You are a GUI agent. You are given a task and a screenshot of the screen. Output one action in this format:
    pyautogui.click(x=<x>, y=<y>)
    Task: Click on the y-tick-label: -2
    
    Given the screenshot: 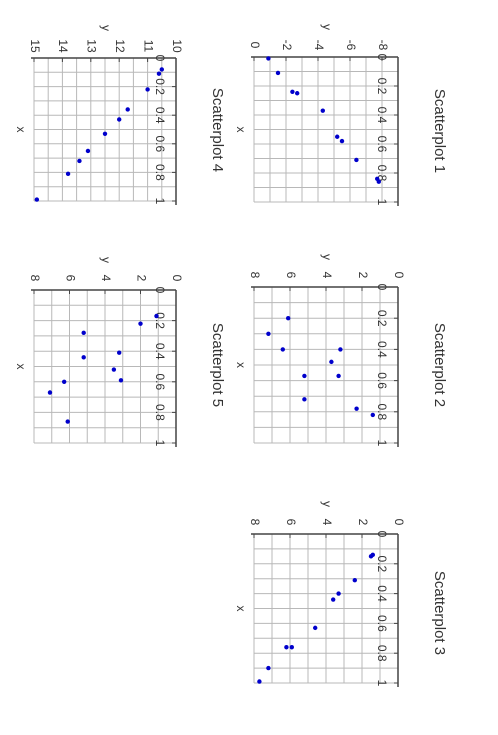 What is the action you would take?
    pyautogui.click(x=287, y=45)
    